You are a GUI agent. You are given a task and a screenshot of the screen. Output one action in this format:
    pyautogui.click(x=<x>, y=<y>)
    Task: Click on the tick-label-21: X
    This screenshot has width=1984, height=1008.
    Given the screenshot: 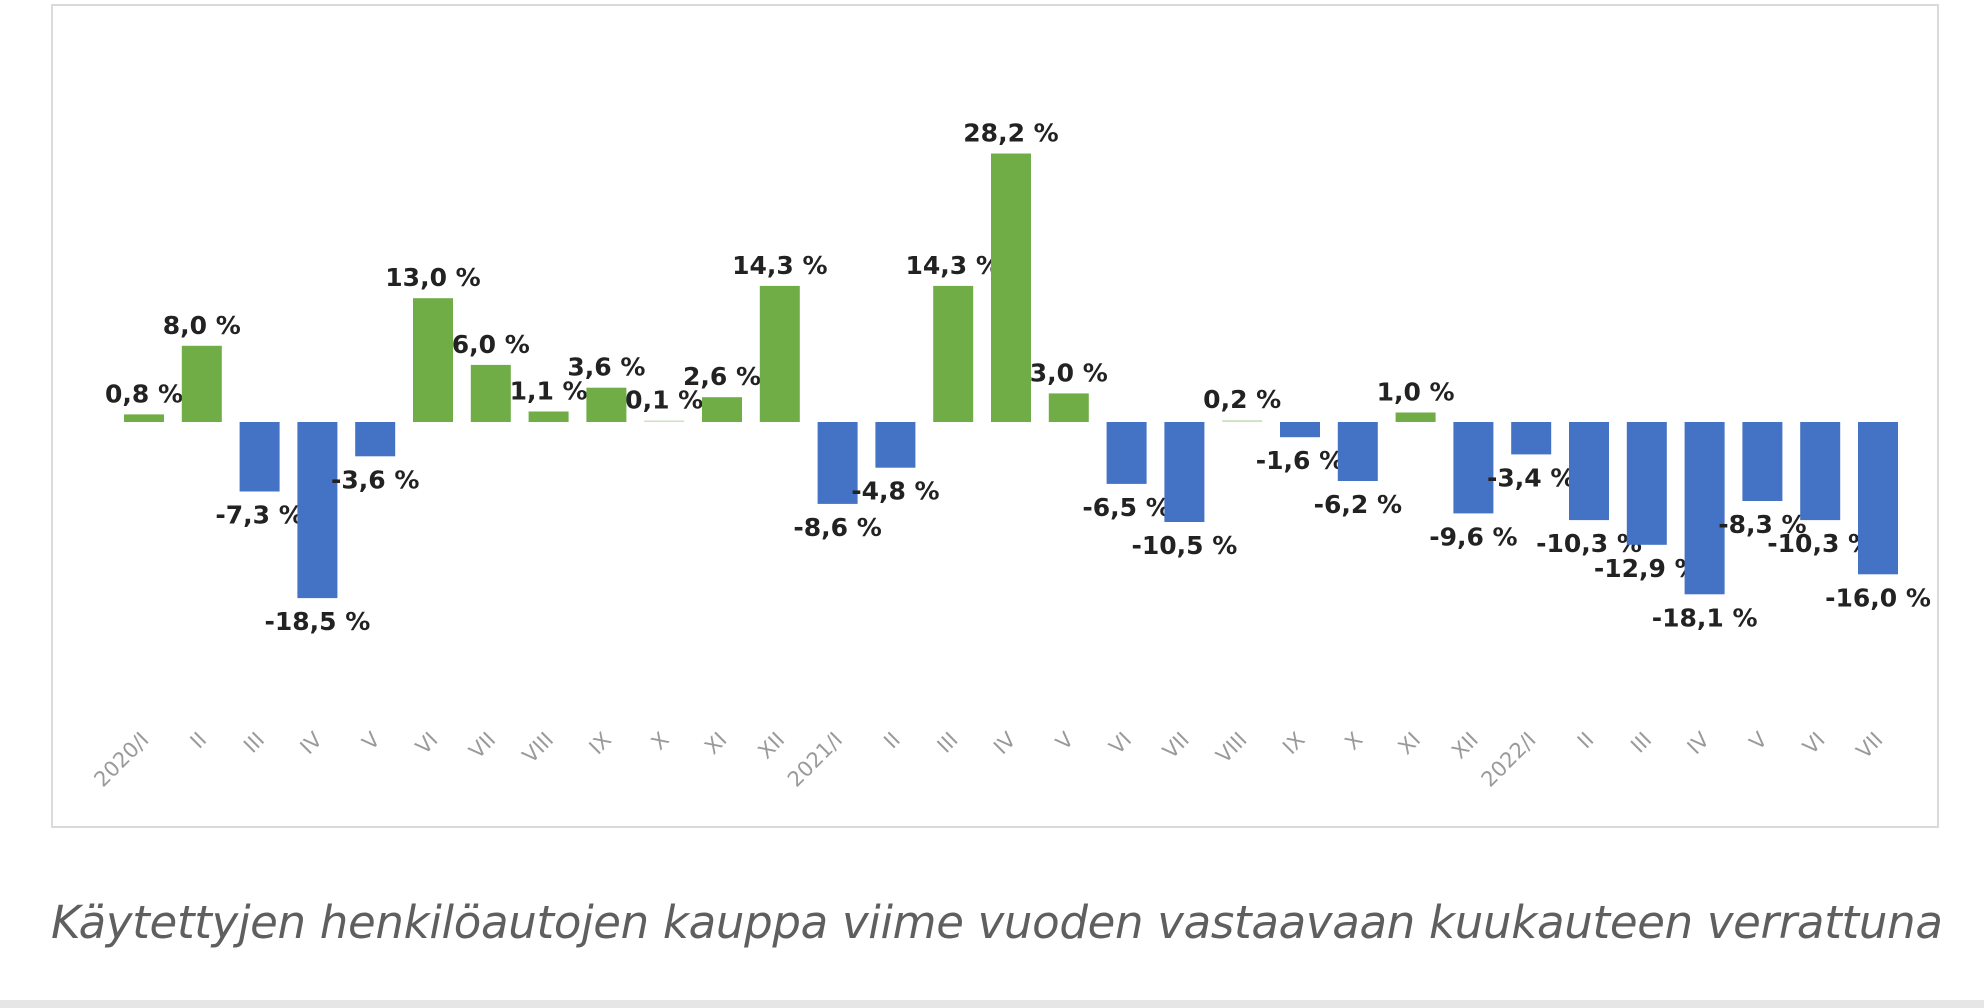 What is the action you would take?
    pyautogui.click(x=1353, y=741)
    